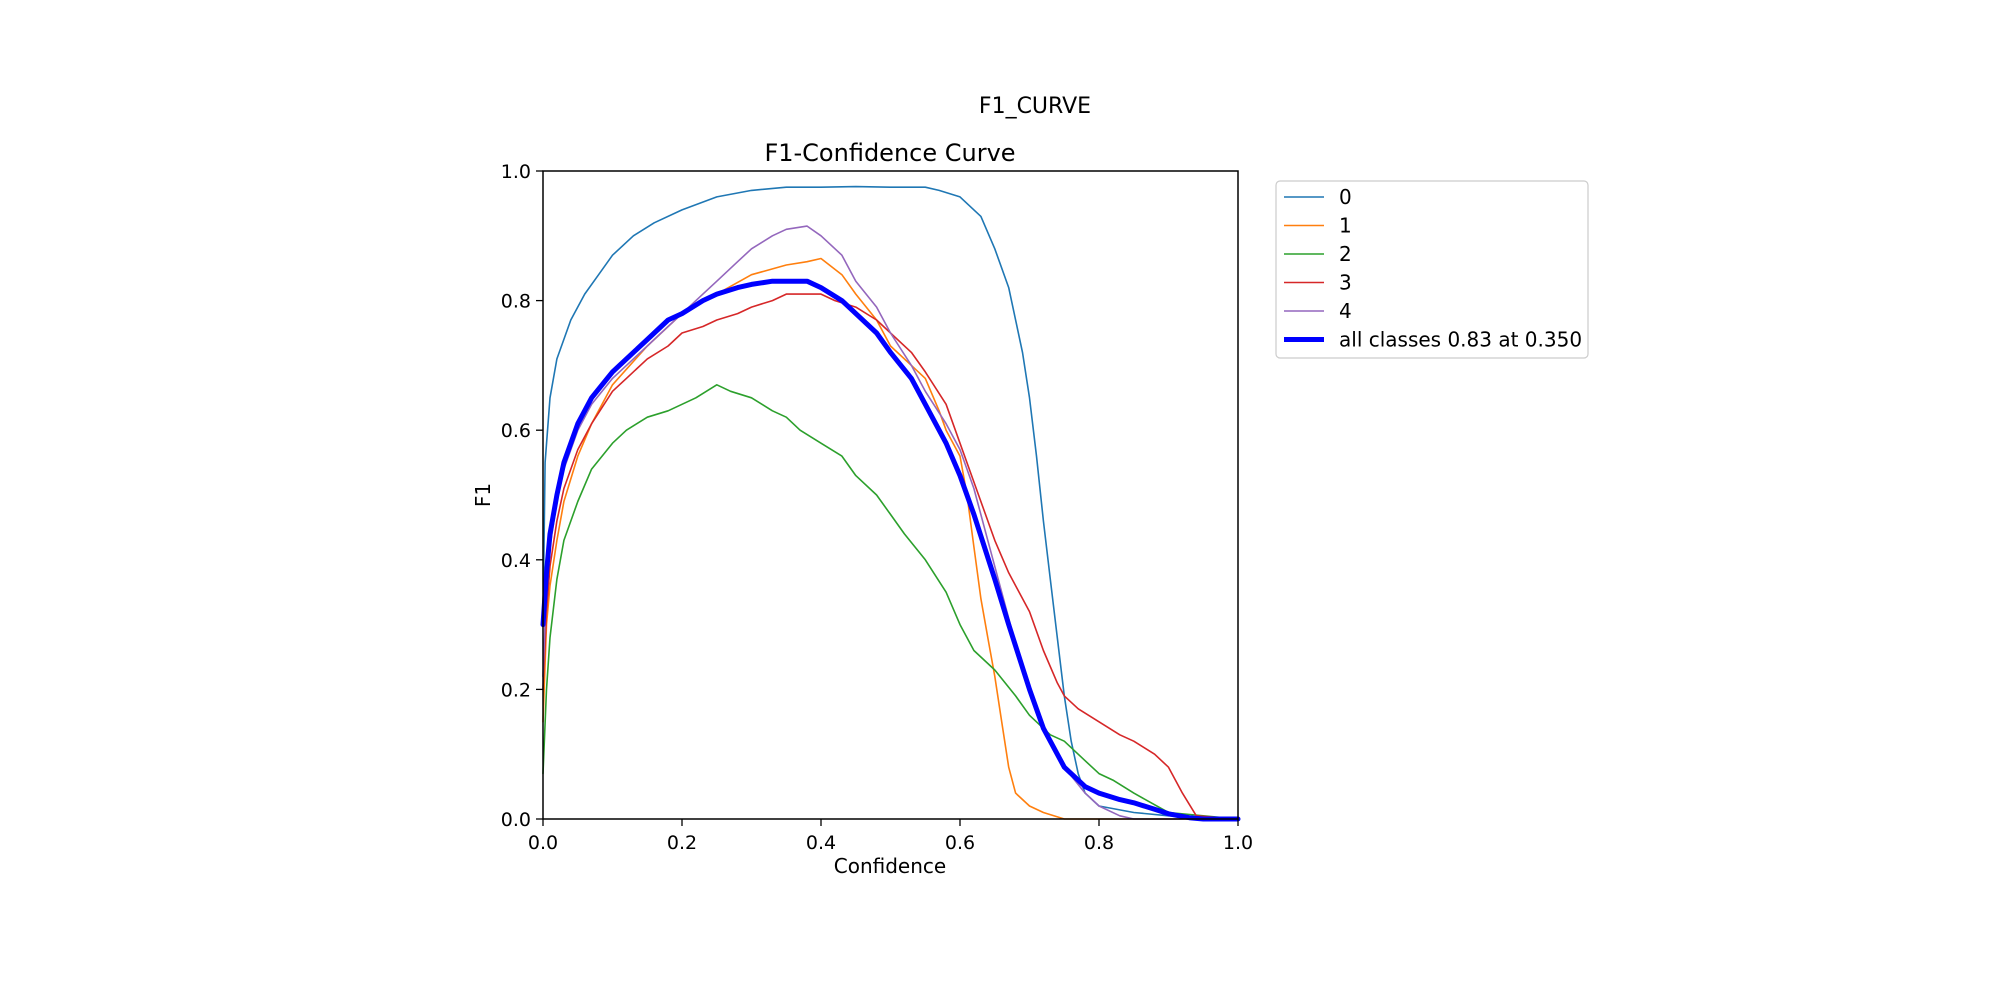 This screenshot has width=2000, height=1000. What do you see at coordinates (1345, 311) in the screenshot?
I see `legend-label-4: 4` at bounding box center [1345, 311].